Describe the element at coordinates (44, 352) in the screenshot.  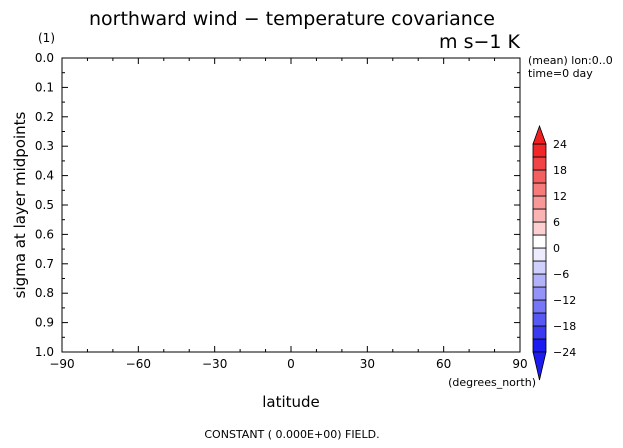
I see `y-tick-label: 1.0` at that location.